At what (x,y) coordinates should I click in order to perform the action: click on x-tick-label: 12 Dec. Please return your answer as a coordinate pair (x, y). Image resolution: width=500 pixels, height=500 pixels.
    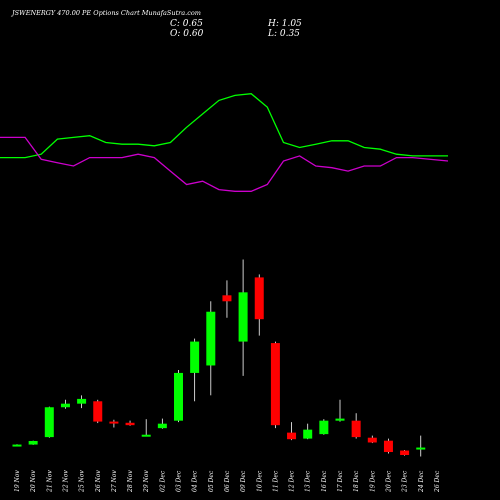
    Looking at the image, I should click on (292, 481).